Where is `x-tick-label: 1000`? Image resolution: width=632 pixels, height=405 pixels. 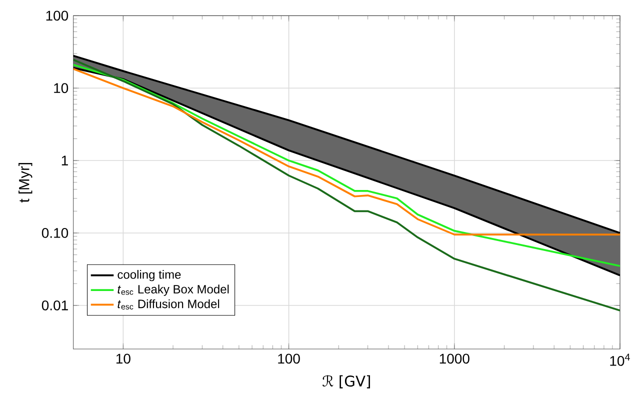 x-tick-label: 1000 is located at coordinates (455, 359).